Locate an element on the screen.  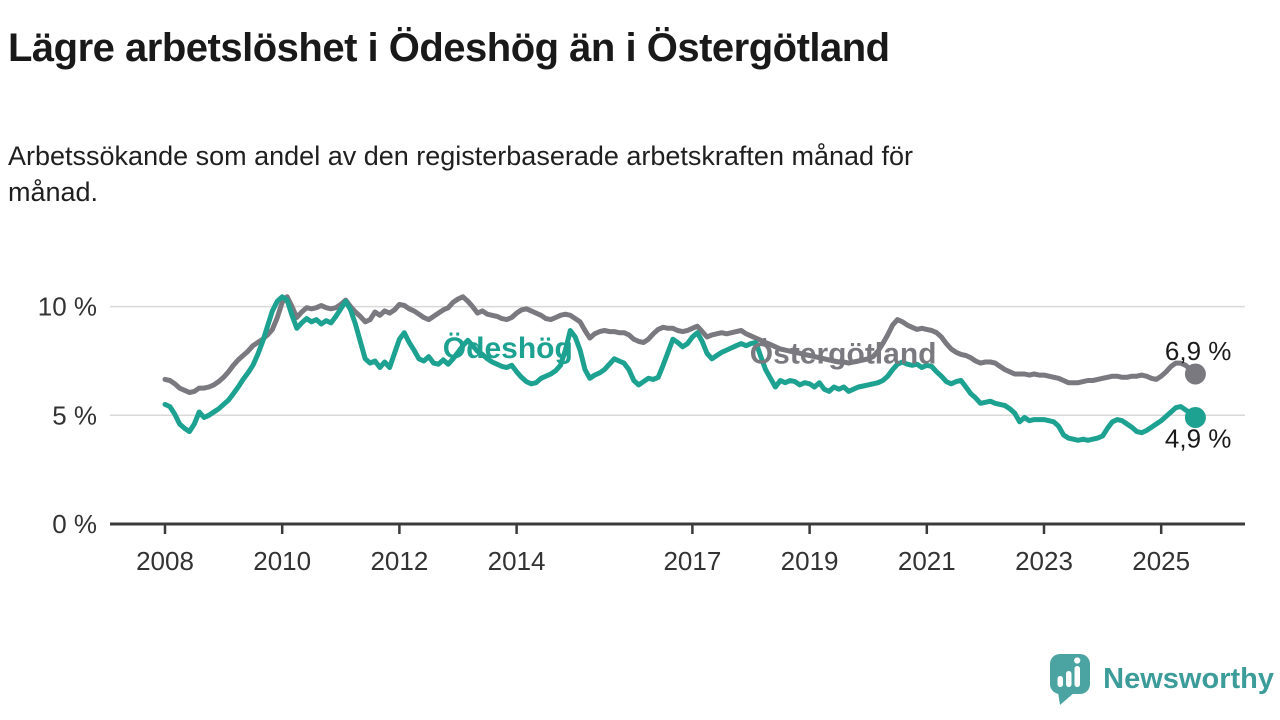
chart-subtitle-line-2: månad. is located at coordinates (53, 192).